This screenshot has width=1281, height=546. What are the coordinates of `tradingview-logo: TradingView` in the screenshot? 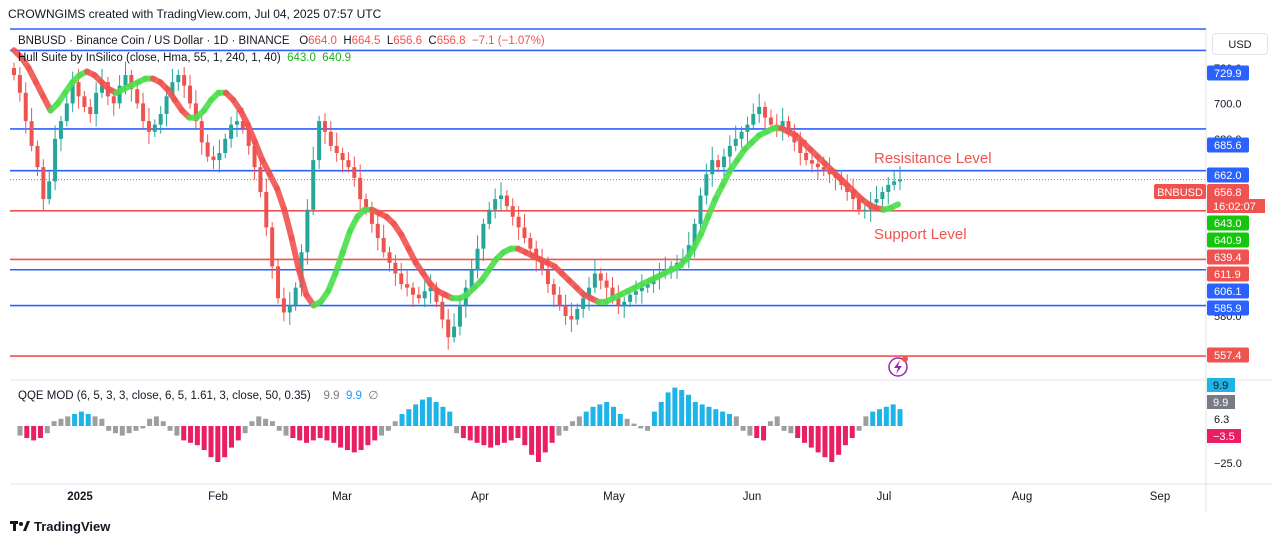 It's located at (60, 526).